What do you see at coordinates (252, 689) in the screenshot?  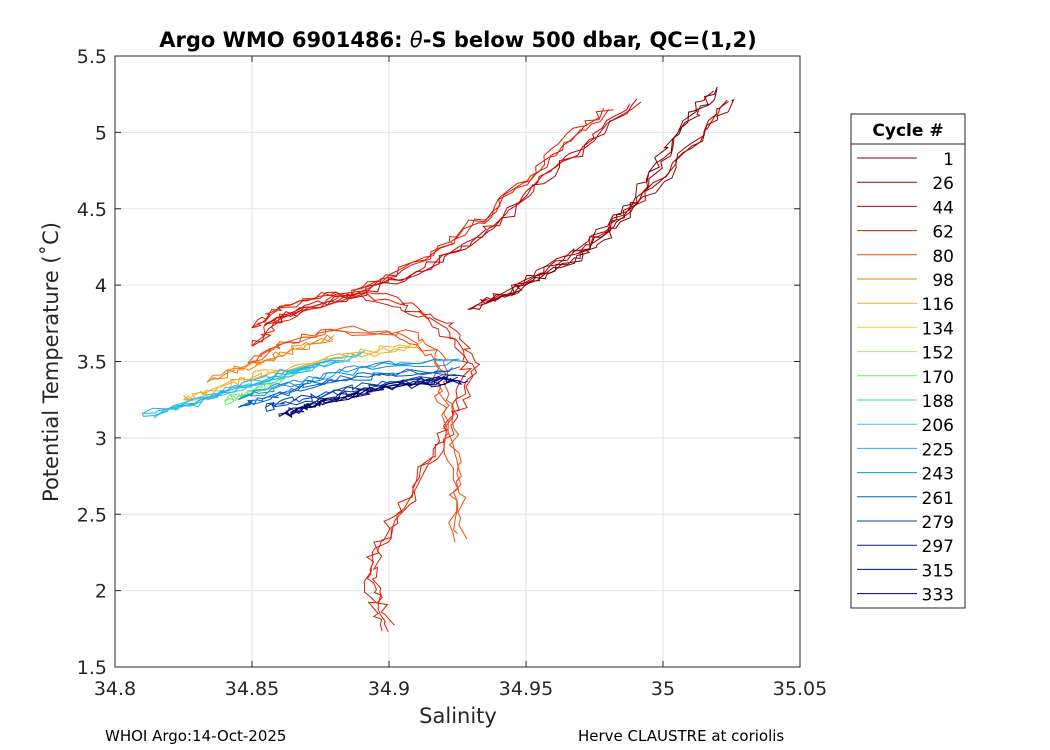 I see `x-tick-label: 34.85` at bounding box center [252, 689].